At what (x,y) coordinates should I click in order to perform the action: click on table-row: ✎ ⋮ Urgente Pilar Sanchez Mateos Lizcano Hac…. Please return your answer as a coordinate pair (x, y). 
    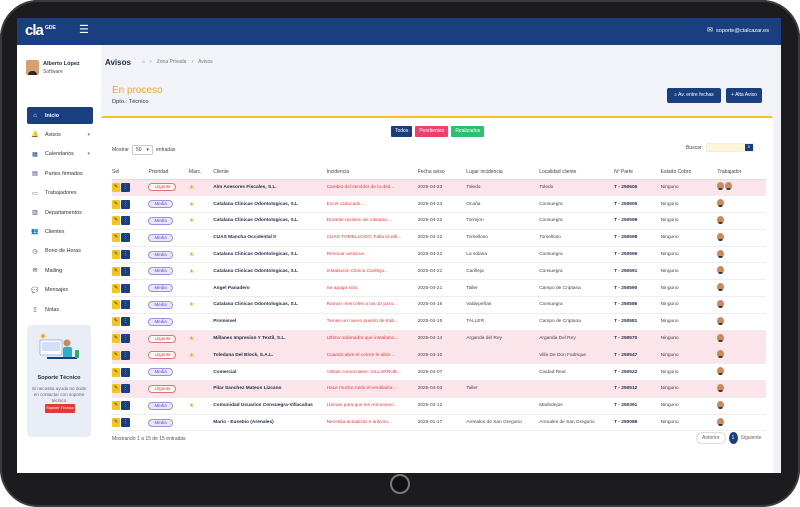
    Looking at the image, I should click on (439, 389).